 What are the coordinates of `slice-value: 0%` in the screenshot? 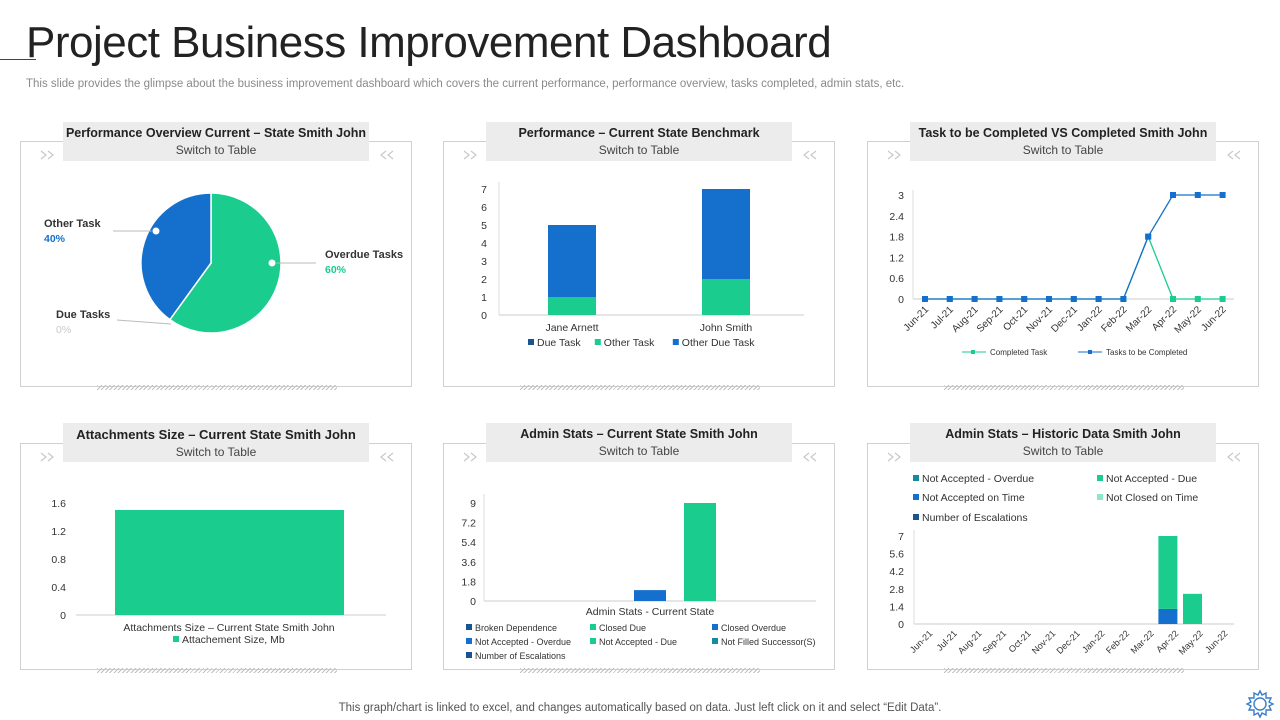 It's located at (63, 330).